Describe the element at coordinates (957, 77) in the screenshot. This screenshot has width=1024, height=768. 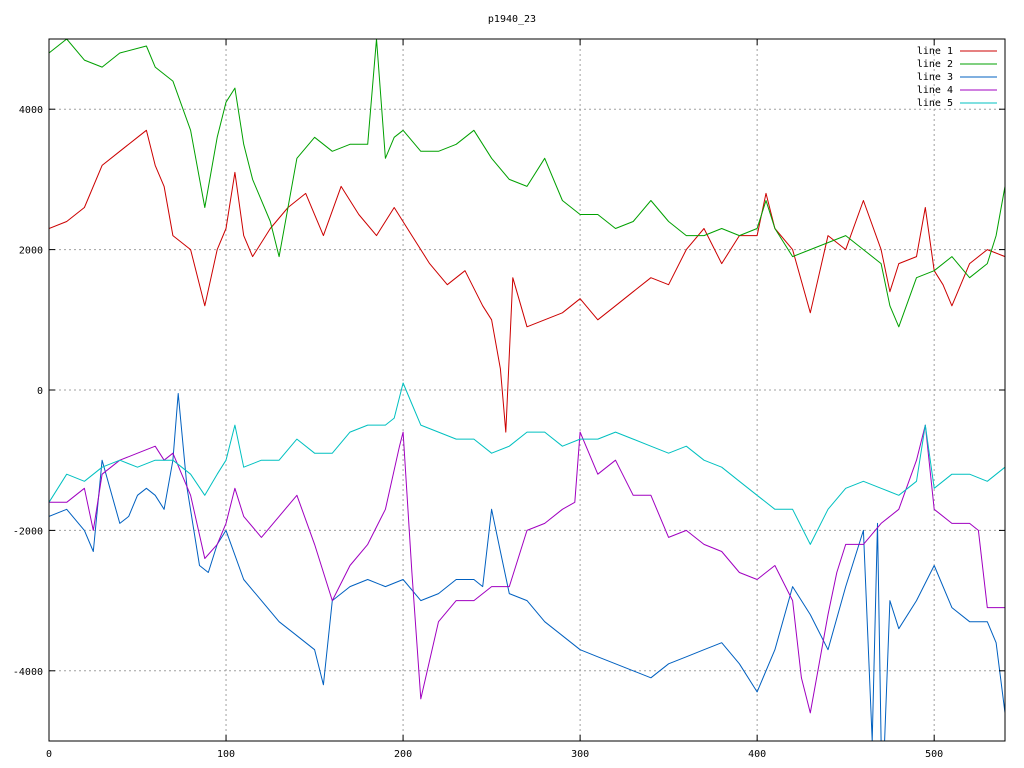
I see `legend: line 1 line 2 line 3 line 4 line 5` at that location.